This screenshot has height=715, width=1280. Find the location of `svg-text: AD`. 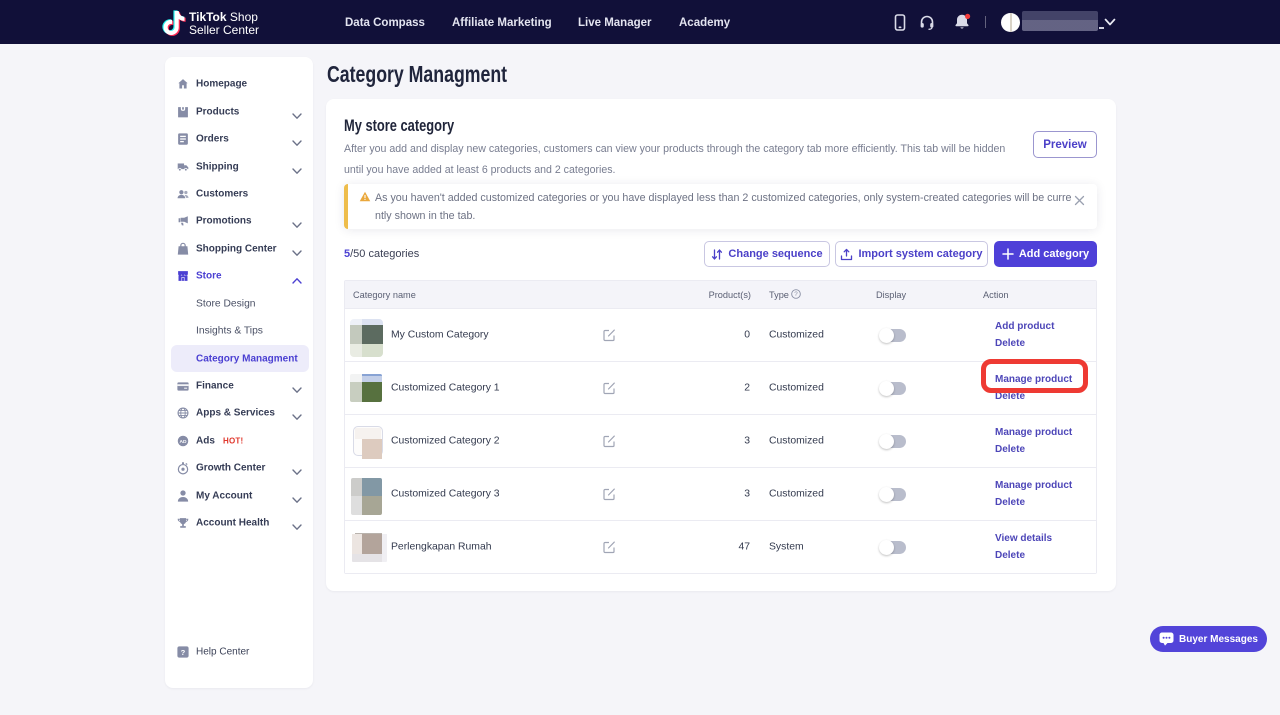

svg-text: AD is located at coordinates (183, 442).